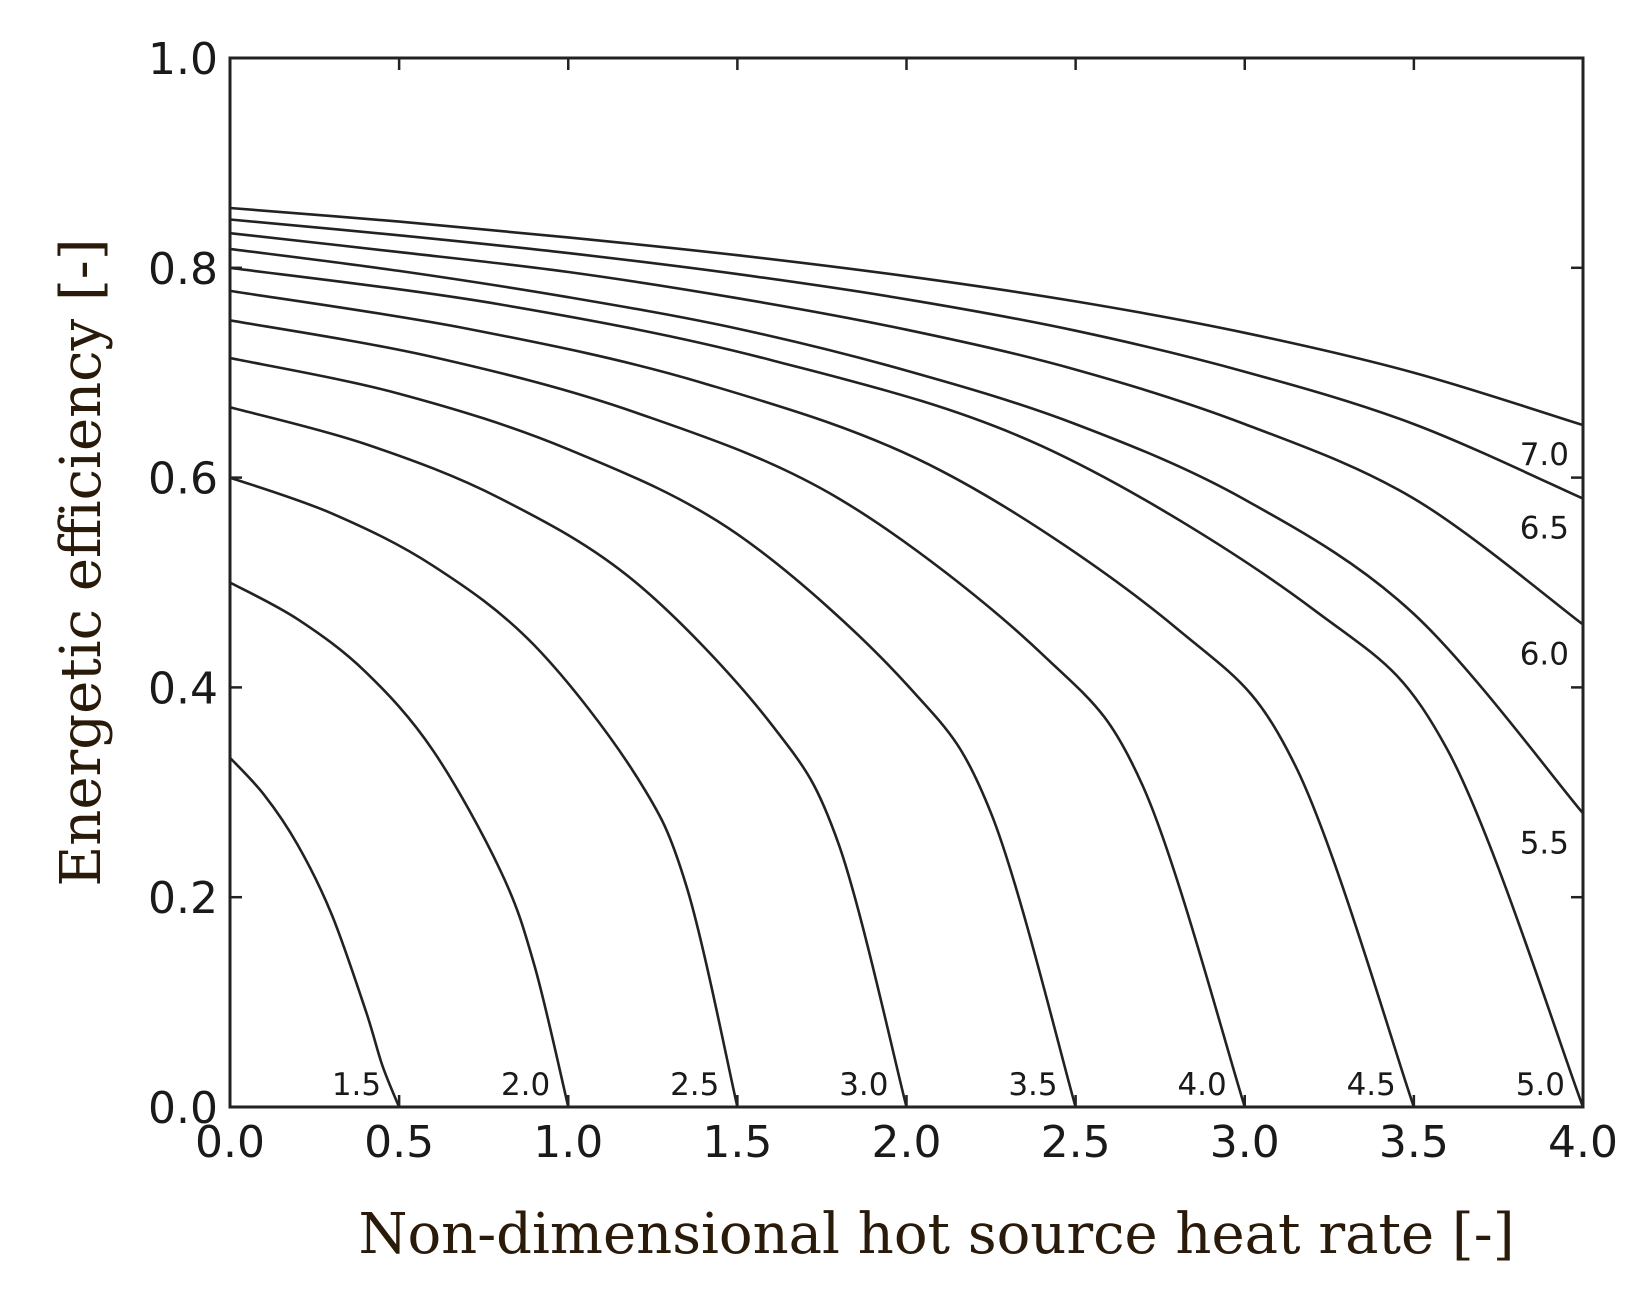 Image resolution: width=1642 pixels, height=1289 pixels. I want to click on y-tick-label: 0.0, so click(183, 1108).